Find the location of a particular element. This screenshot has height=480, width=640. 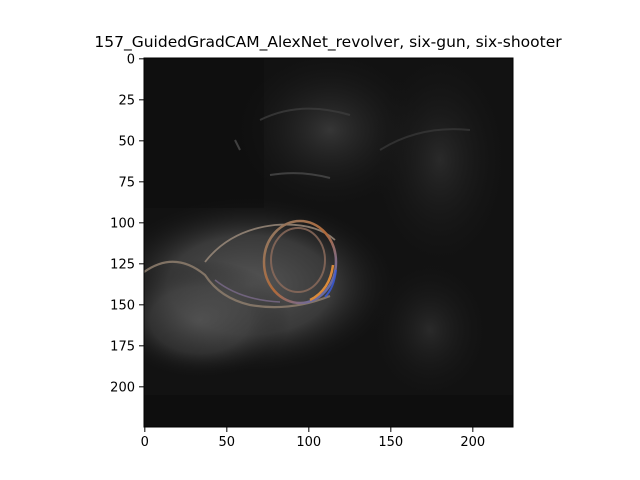

y-tick-label: 75 is located at coordinates (126, 182).